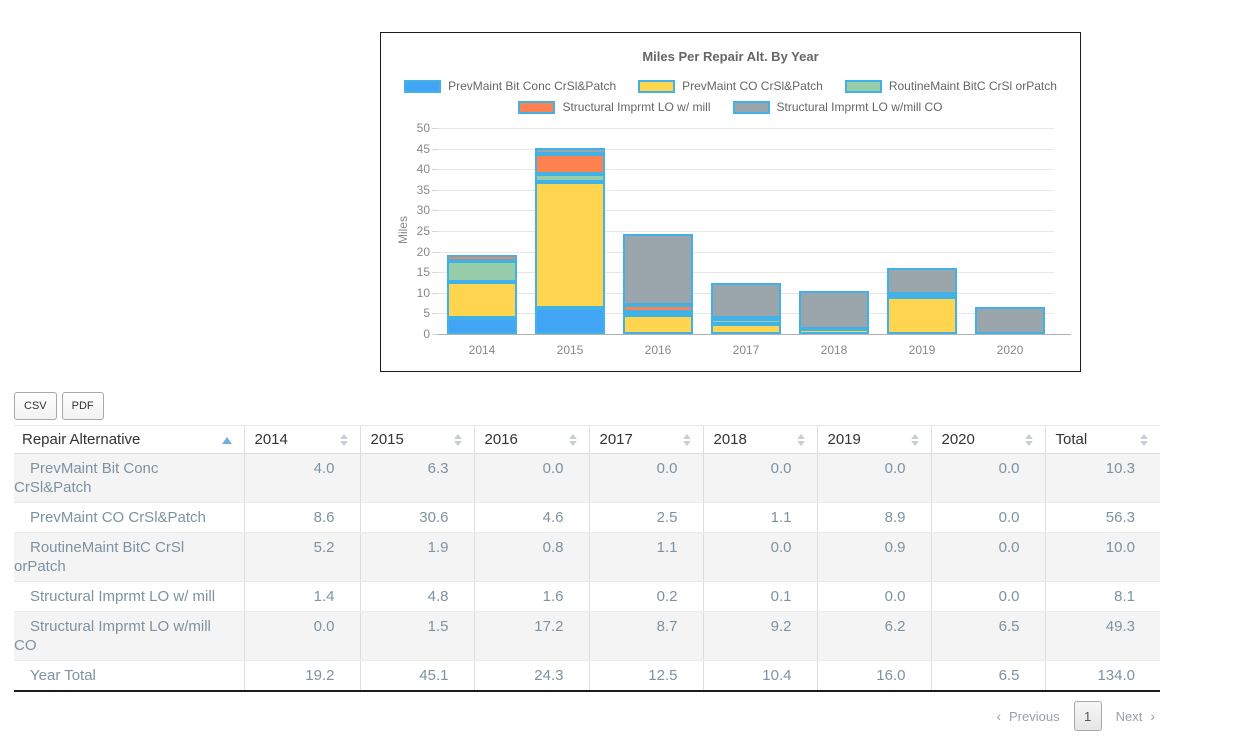 This screenshot has width=1243, height=742. I want to click on chevron-right-icon: ›, so click(1152, 716).